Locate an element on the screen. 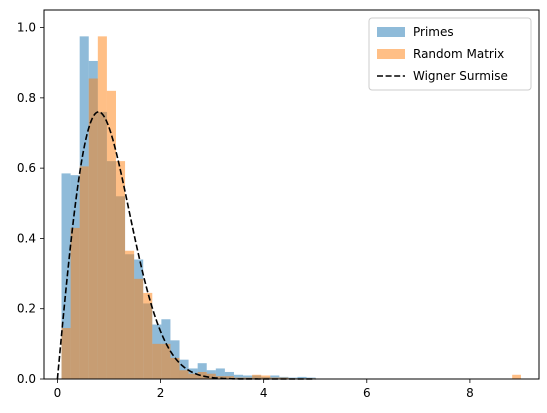 Image resolution: width=547 pixels, height=413 pixels. x-axis: 0 2 4 6 8 is located at coordinates (264, 389).